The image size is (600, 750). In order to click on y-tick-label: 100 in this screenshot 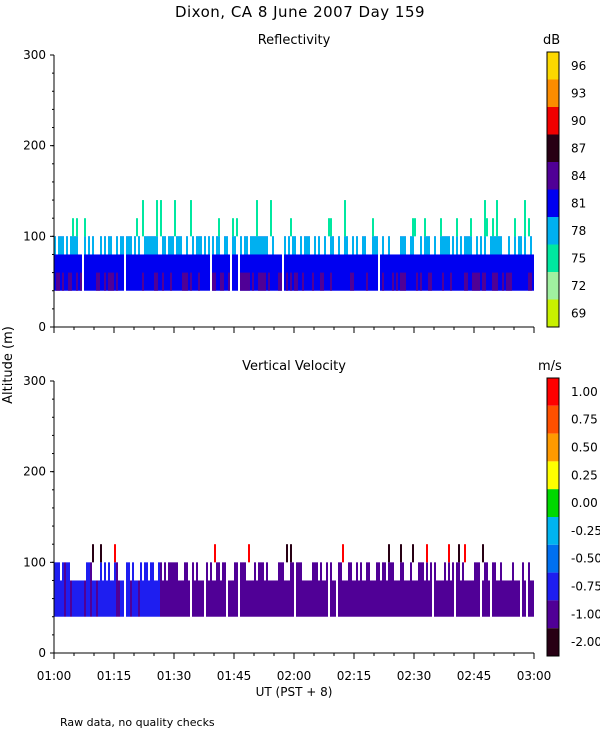, I will do `click(34, 236)`.